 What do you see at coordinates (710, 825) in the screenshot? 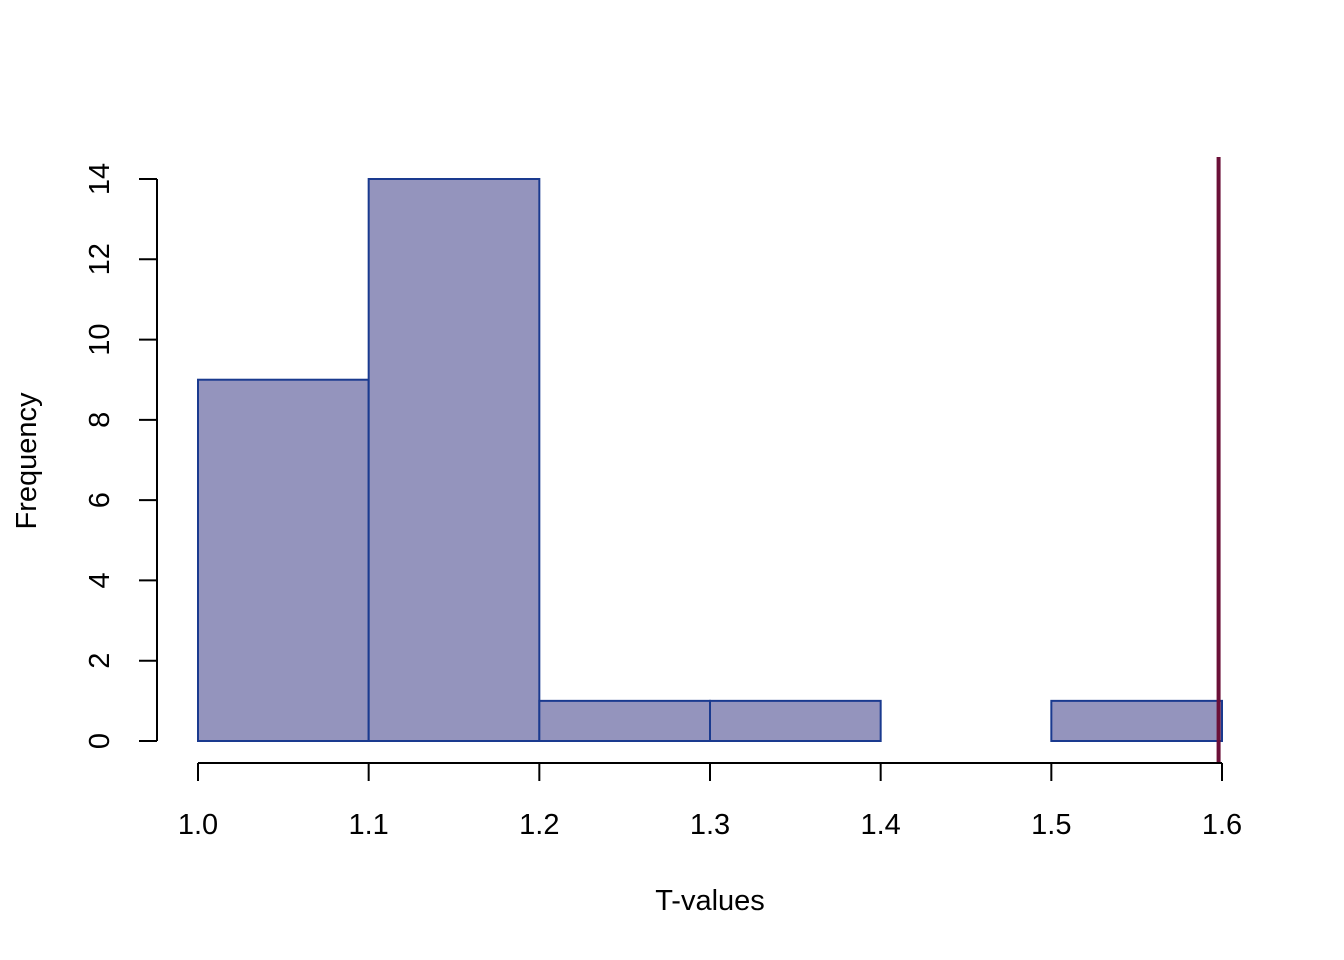
I see `x-tick-label-3: 1.3` at bounding box center [710, 825].